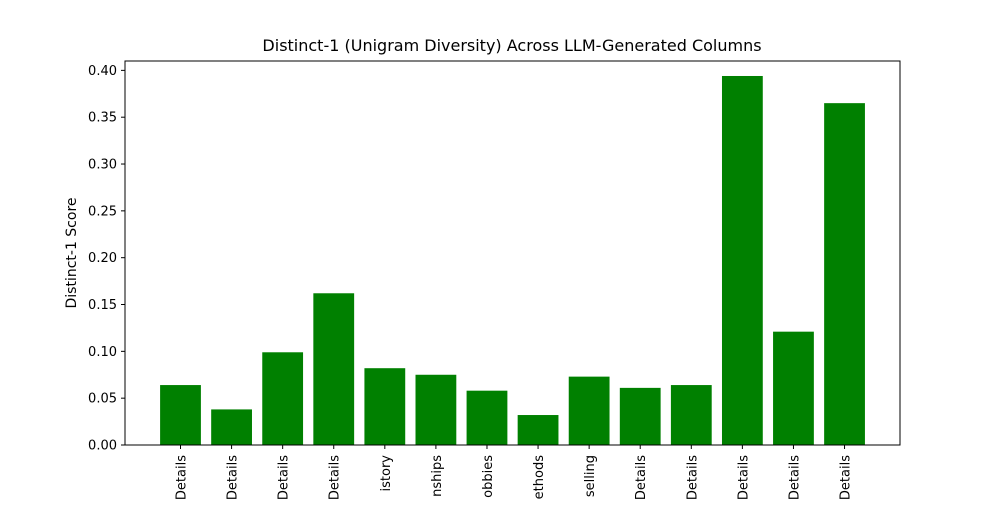  What do you see at coordinates (102, 71) in the screenshot?
I see `y-tick-label: 0.40` at bounding box center [102, 71].